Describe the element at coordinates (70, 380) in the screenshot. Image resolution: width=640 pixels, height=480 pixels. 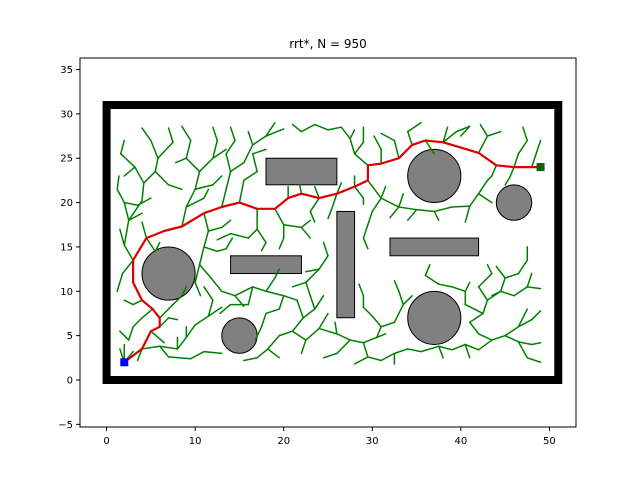
I see `y-tick-label: 0` at that location.